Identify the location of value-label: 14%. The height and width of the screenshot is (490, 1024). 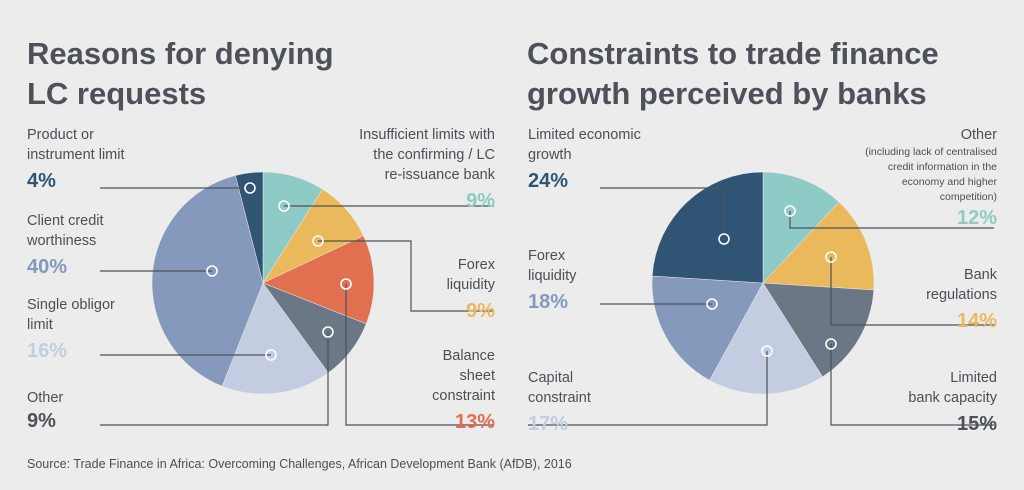
(976, 321).